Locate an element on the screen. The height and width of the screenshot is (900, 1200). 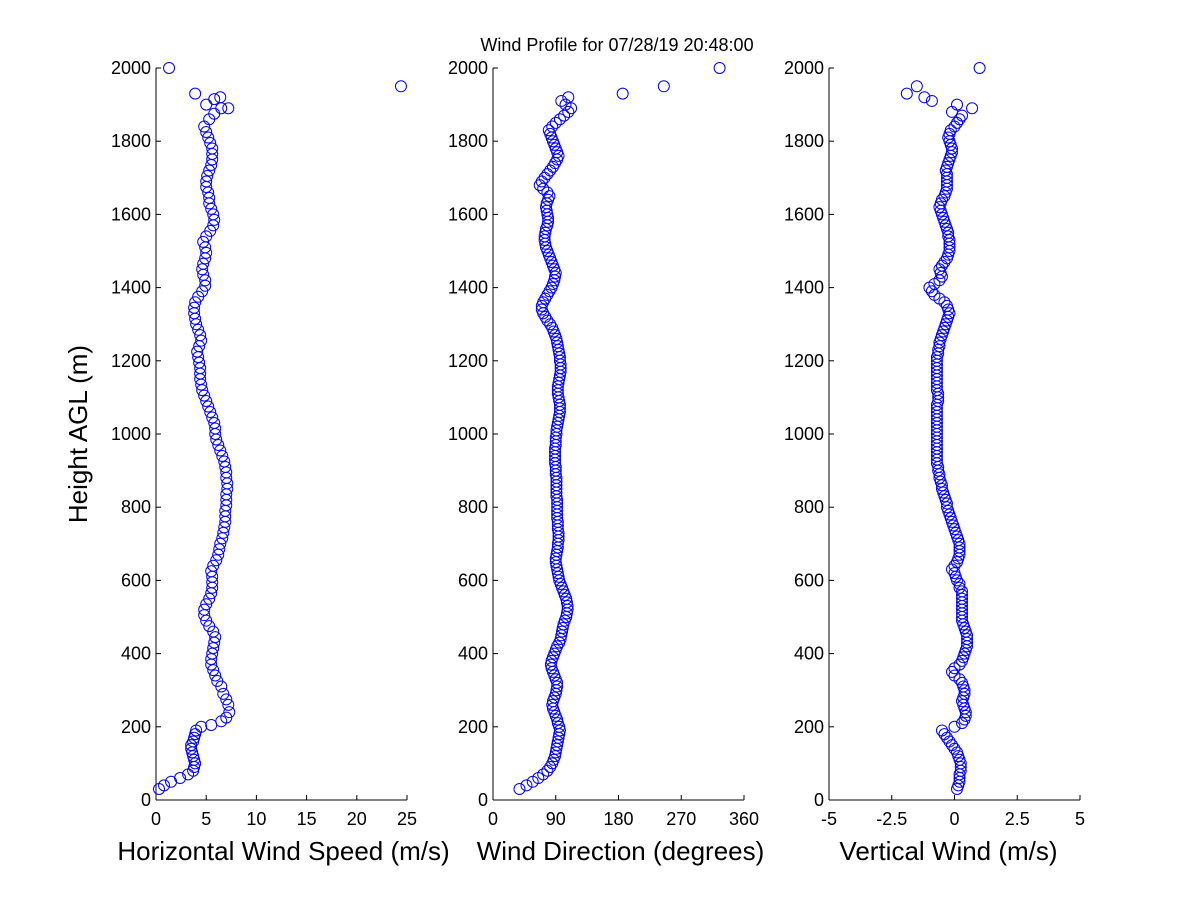
x-tick-label: -5 is located at coordinates (829, 819).